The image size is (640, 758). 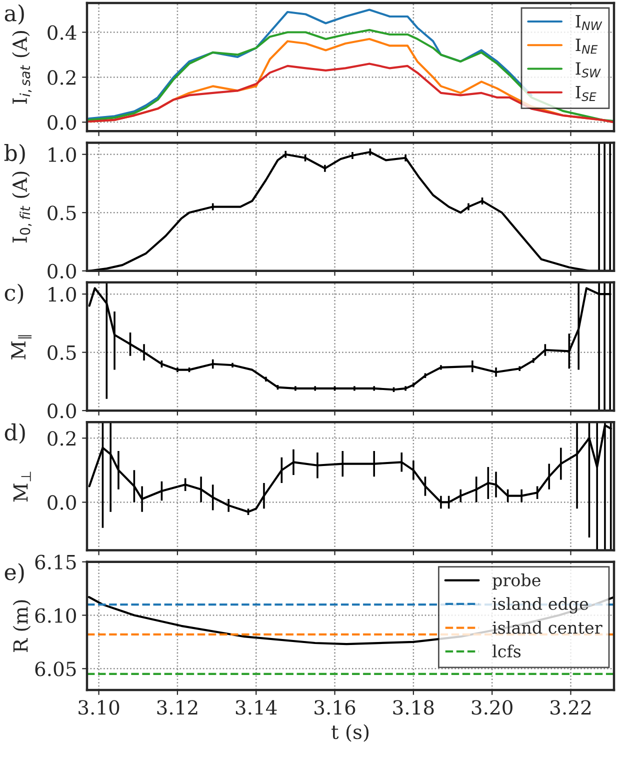 What do you see at coordinates (14, 14) in the screenshot?
I see `text: a)` at bounding box center [14, 14].